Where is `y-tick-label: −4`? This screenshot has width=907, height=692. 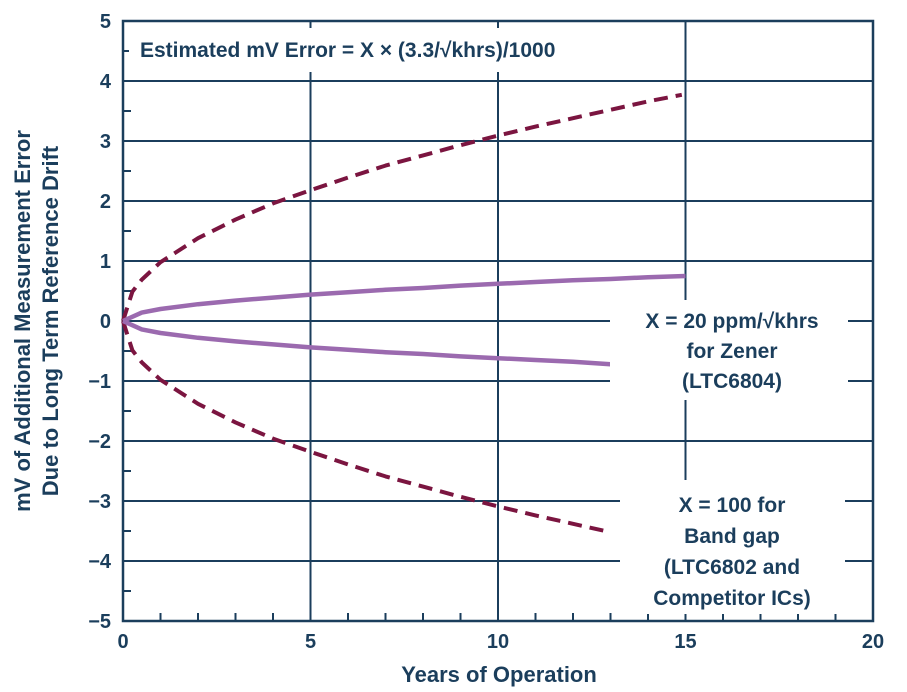 y-tick-label: −4 is located at coordinates (100, 562).